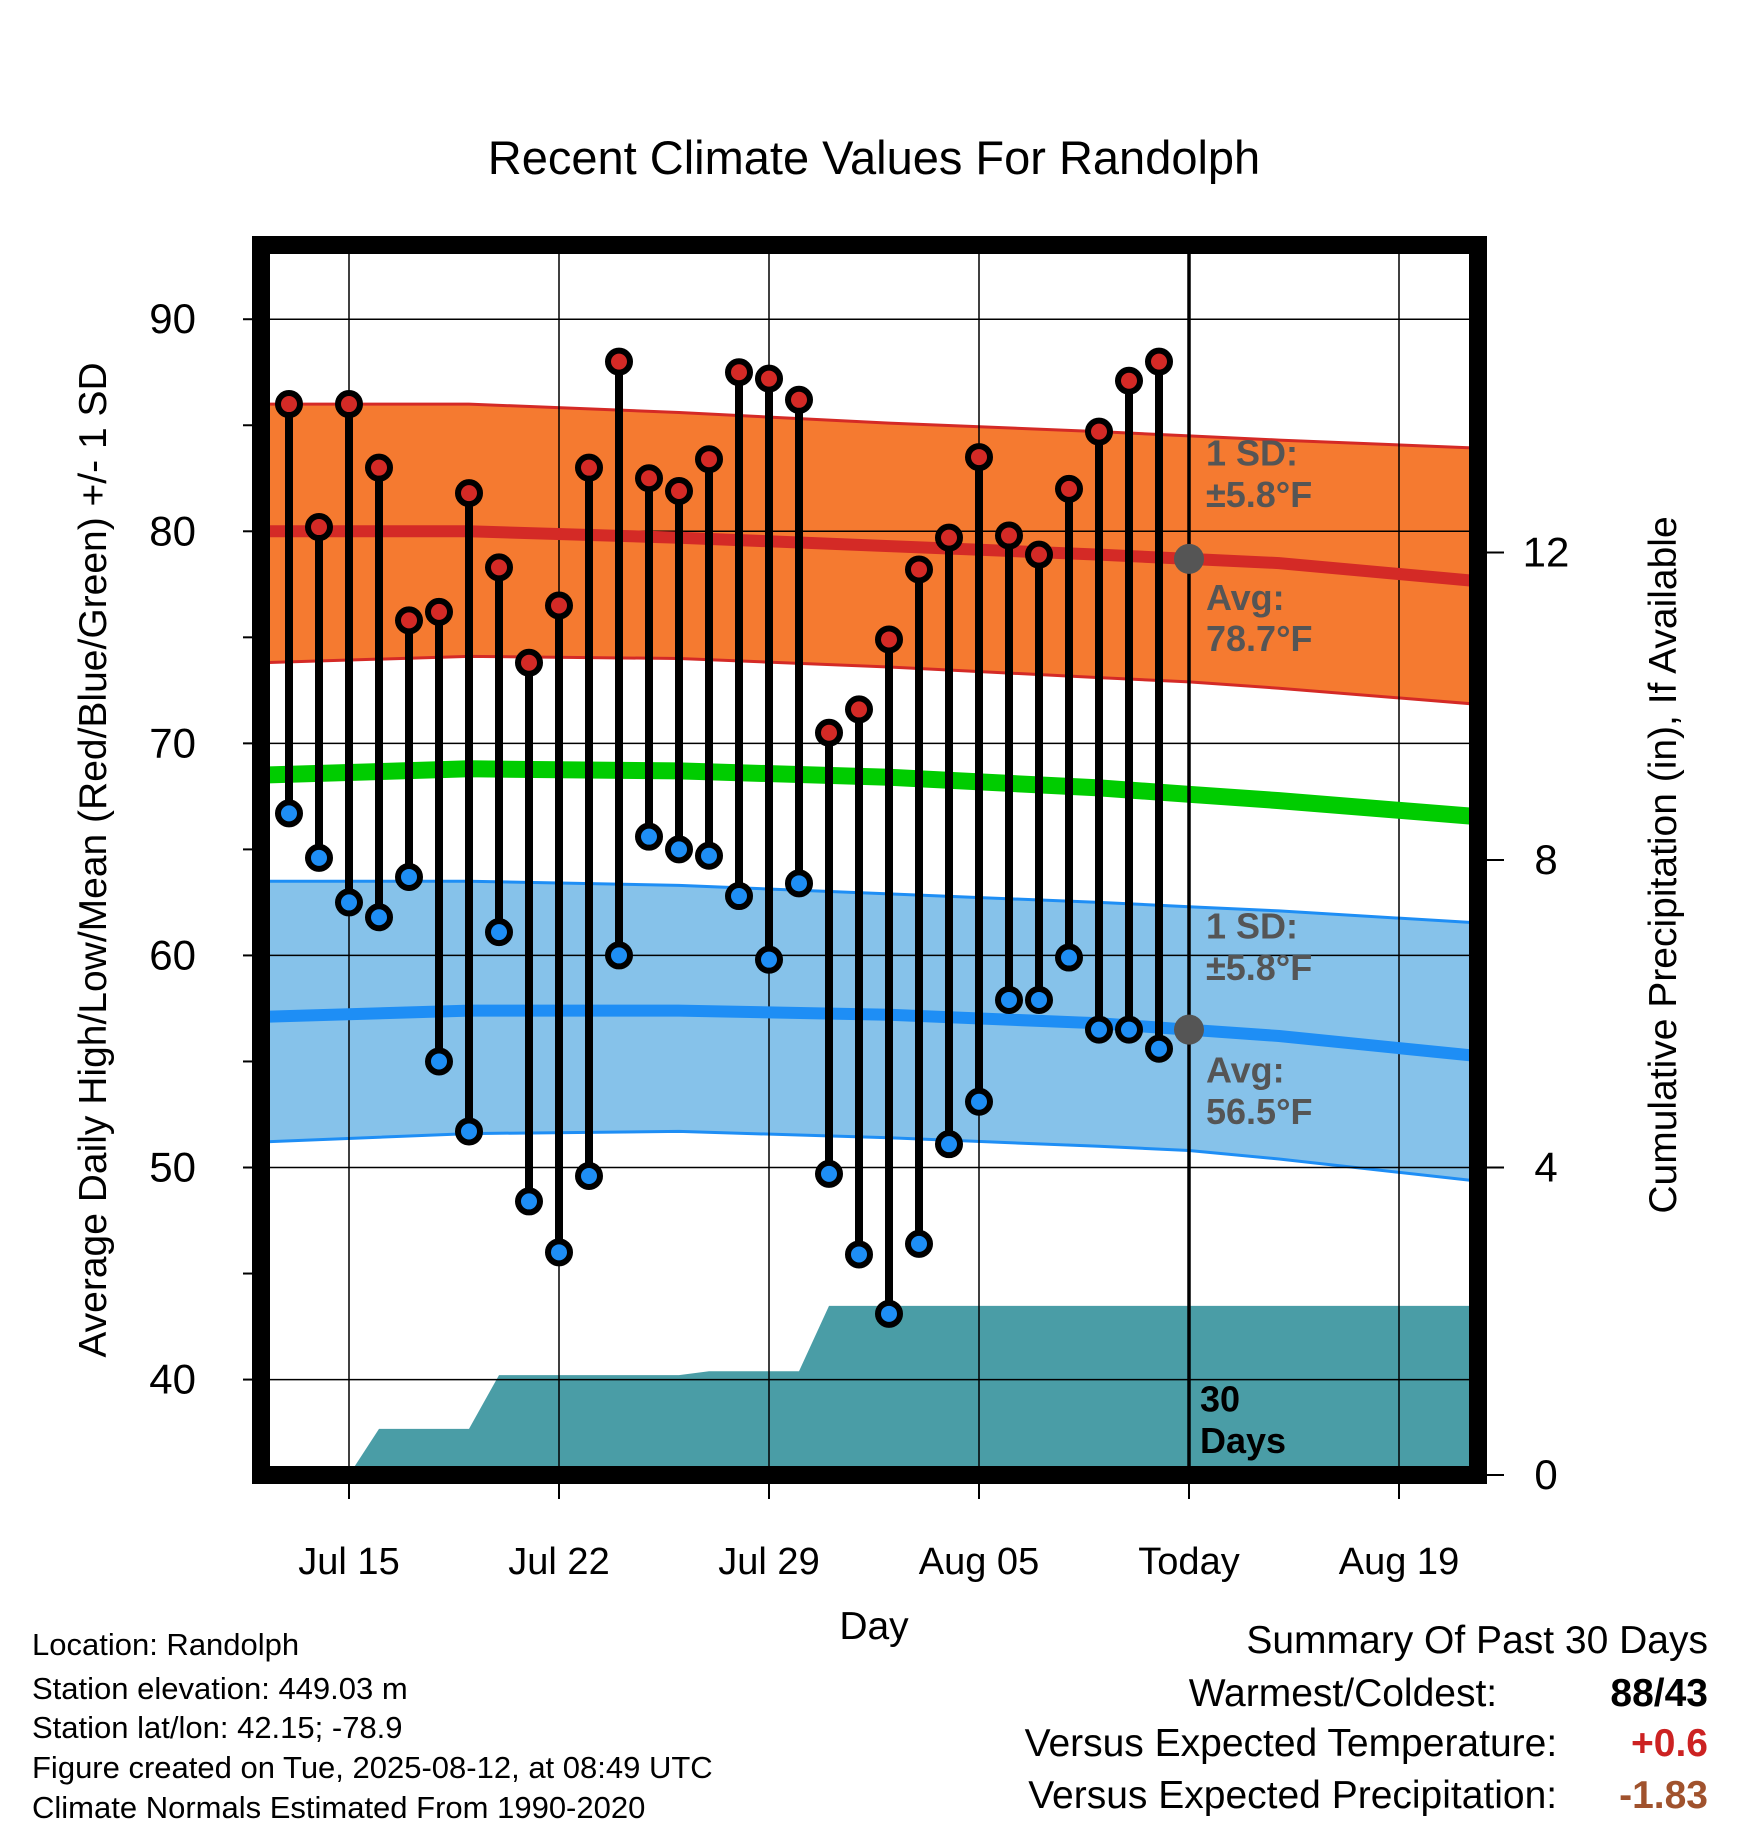  Describe the element at coordinates (1477, 1640) in the screenshot. I see `summary-title: Summary Of Past 30 Days` at that location.